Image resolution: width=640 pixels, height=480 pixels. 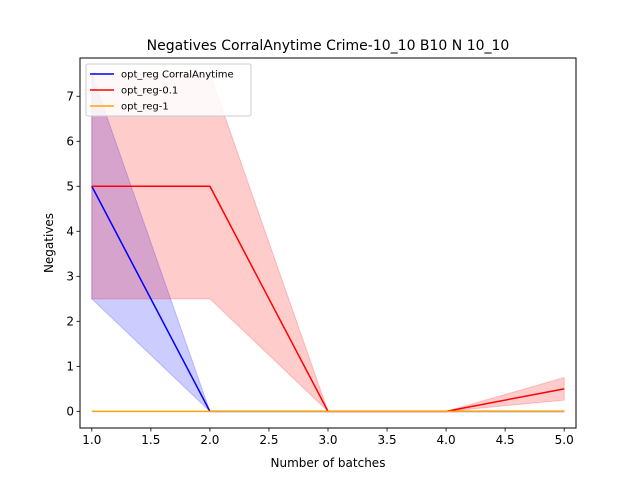 I want to click on x-tick-label: 2.5, so click(x=268, y=440).